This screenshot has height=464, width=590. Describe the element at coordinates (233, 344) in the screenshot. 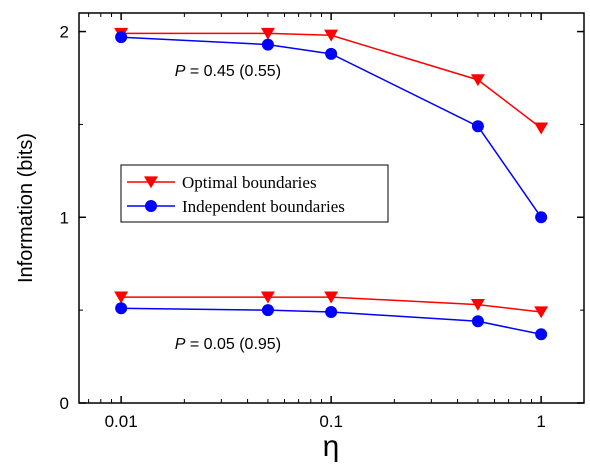

I see `p-value-text: = 0.05 (0.95)` at that location.